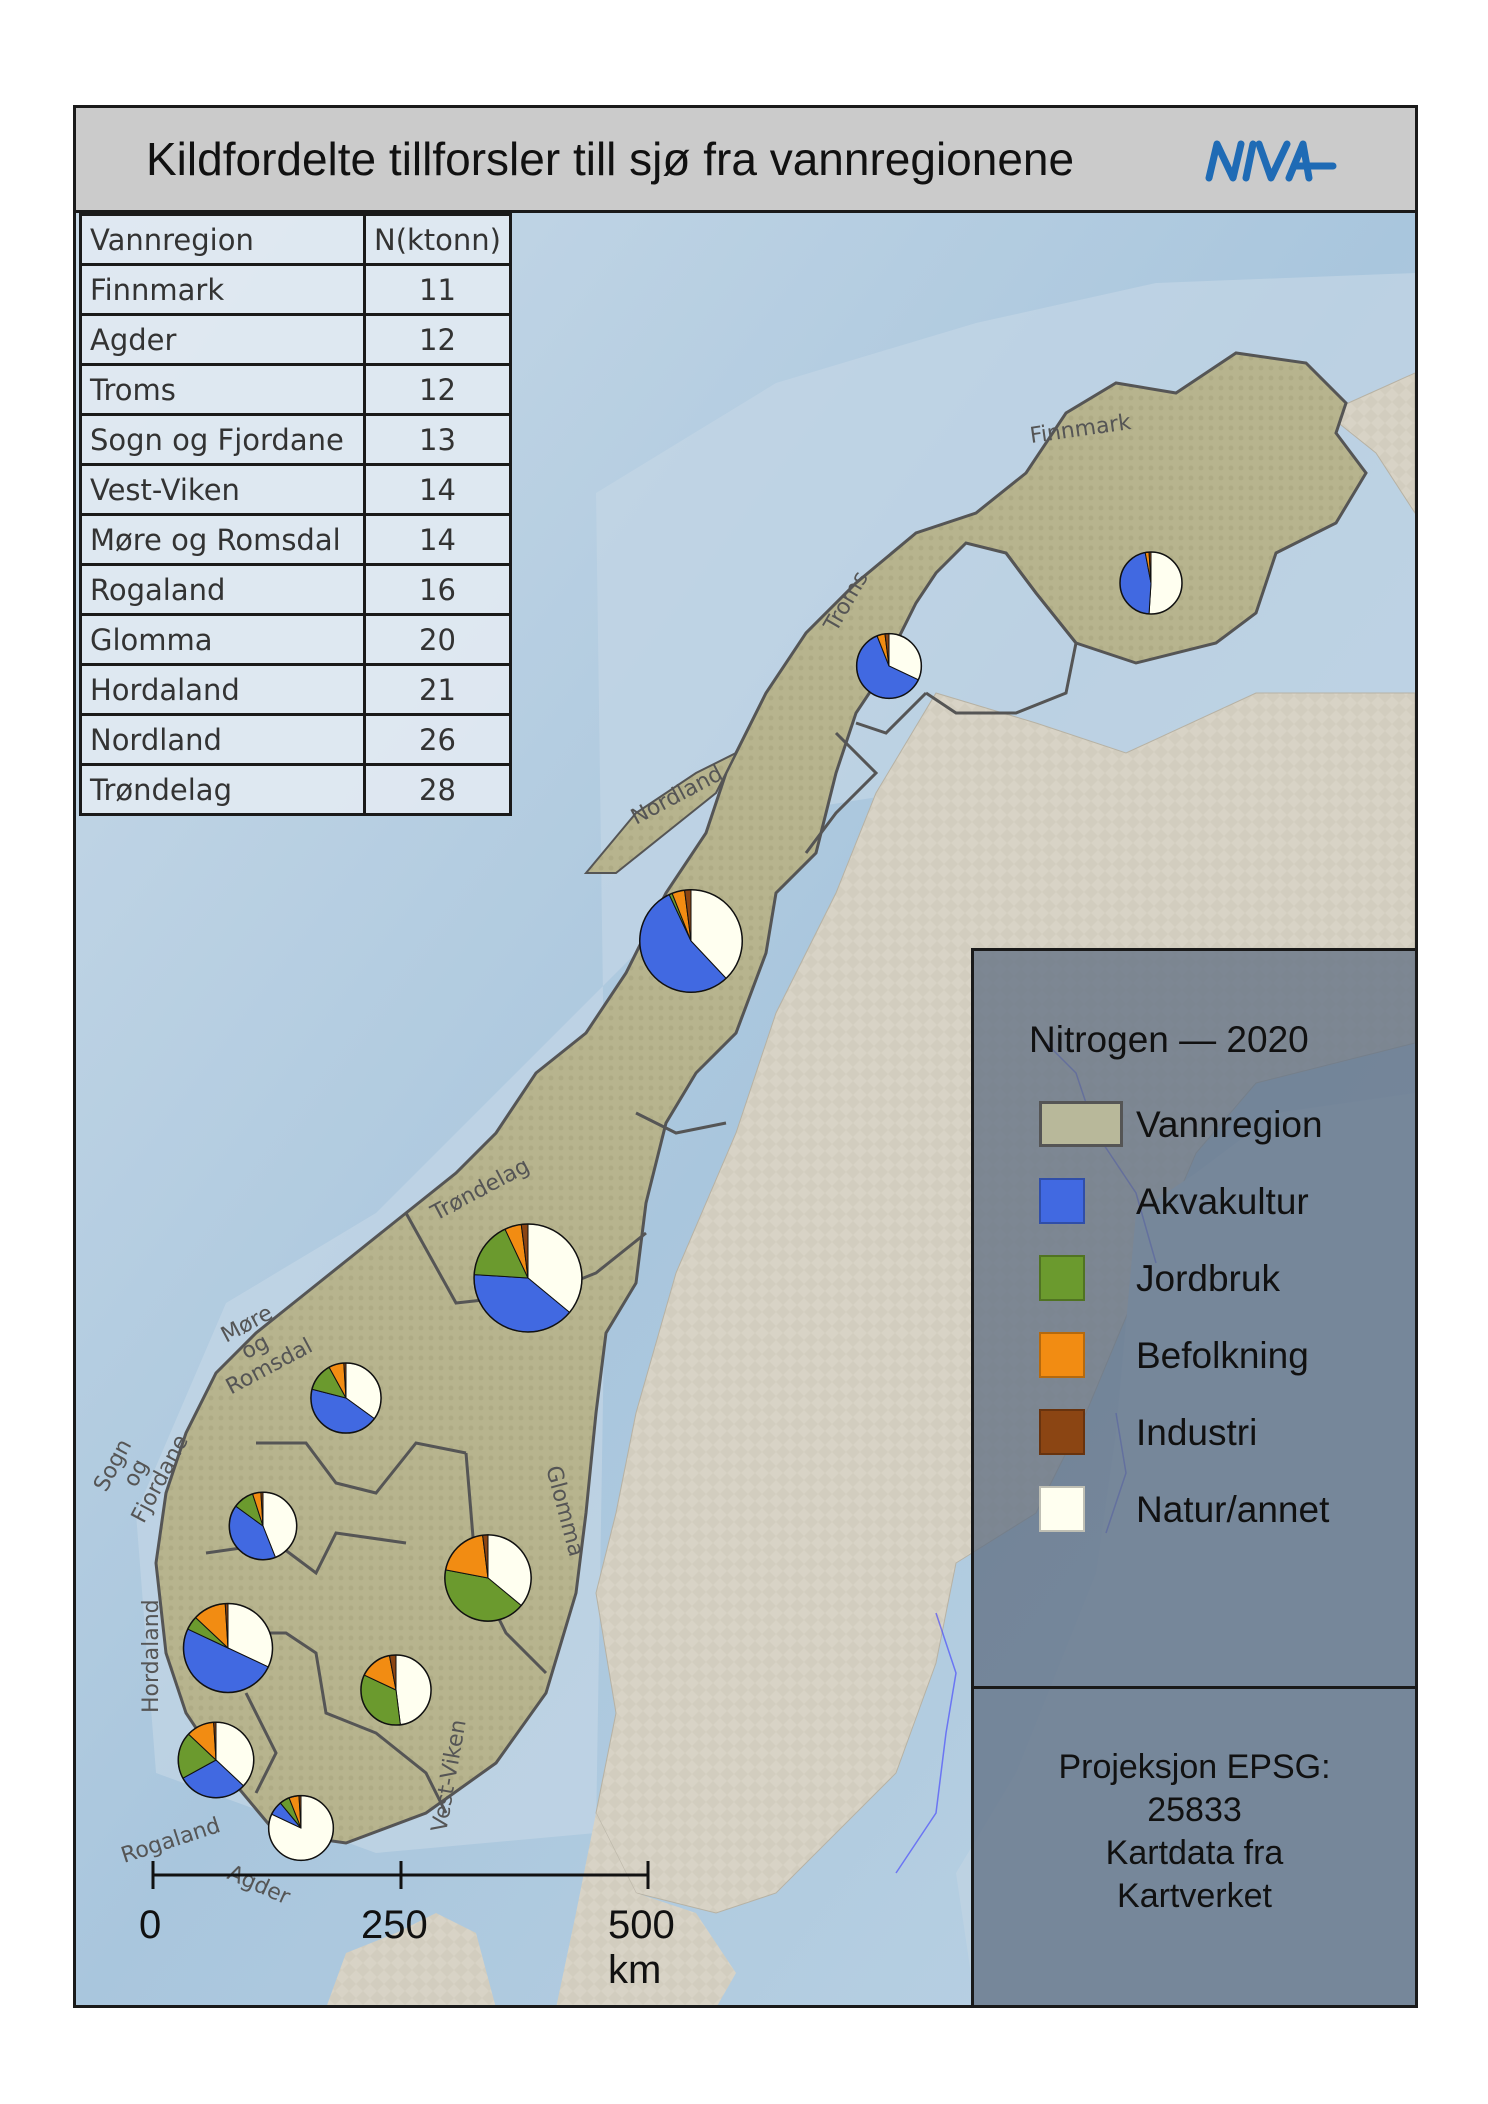 The width and height of the screenshot is (1488, 2104). I want to click on legend-label: Akvakultur, so click(1222, 1201).